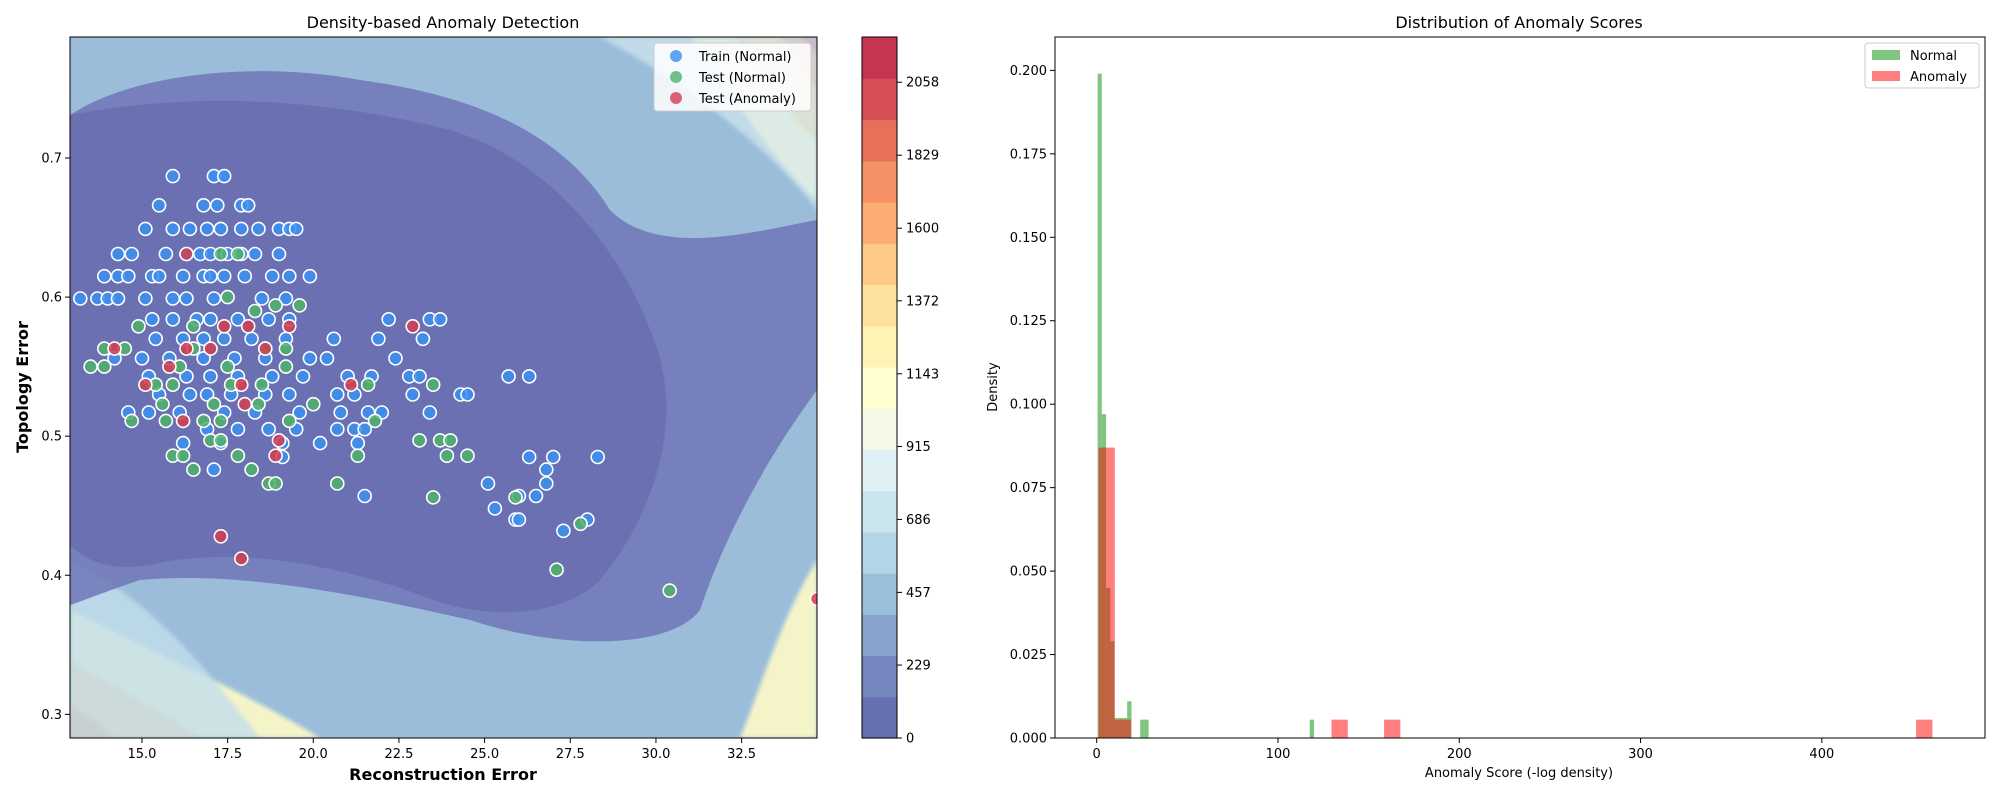 This screenshot has width=2000, height=800. I want to click on histogram-legend: Normal Anomaly, so click(1922, 65).